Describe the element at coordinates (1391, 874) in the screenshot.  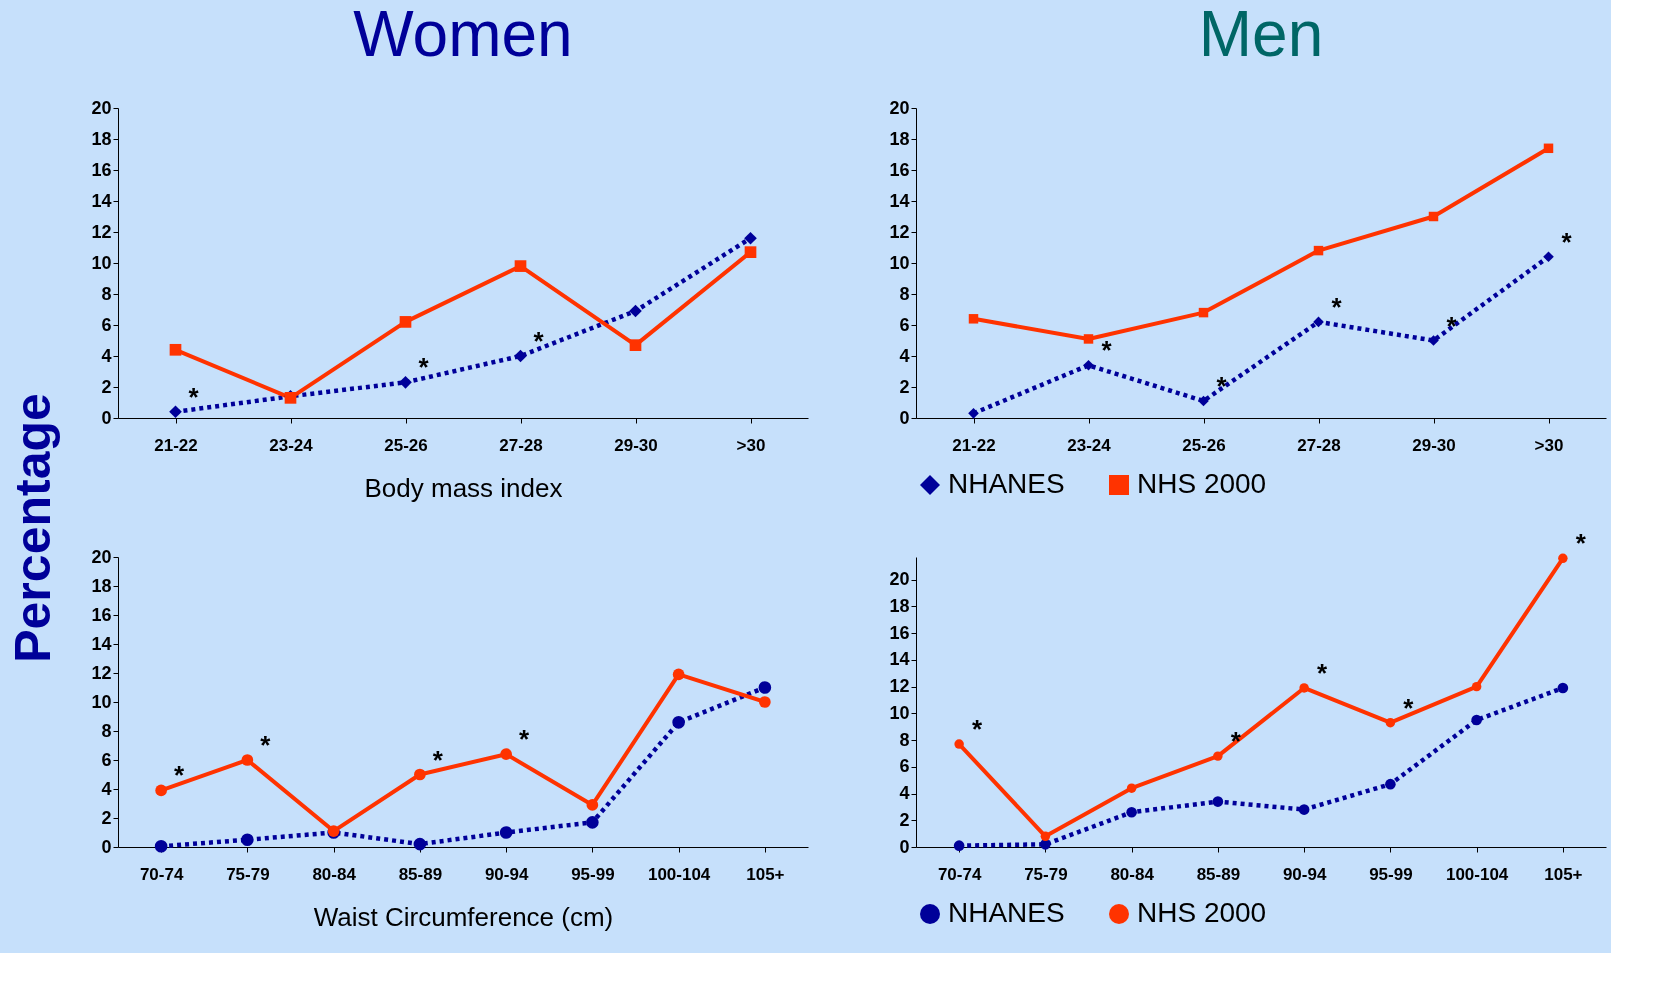
I see `x-tick-label: 95-99` at that location.